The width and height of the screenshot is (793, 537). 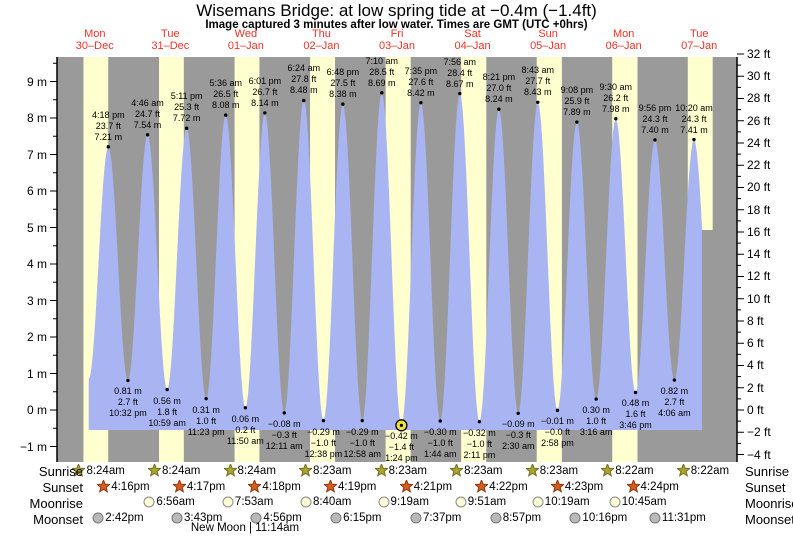 I want to click on sunset-row-label-left: Sunset, so click(x=62, y=487).